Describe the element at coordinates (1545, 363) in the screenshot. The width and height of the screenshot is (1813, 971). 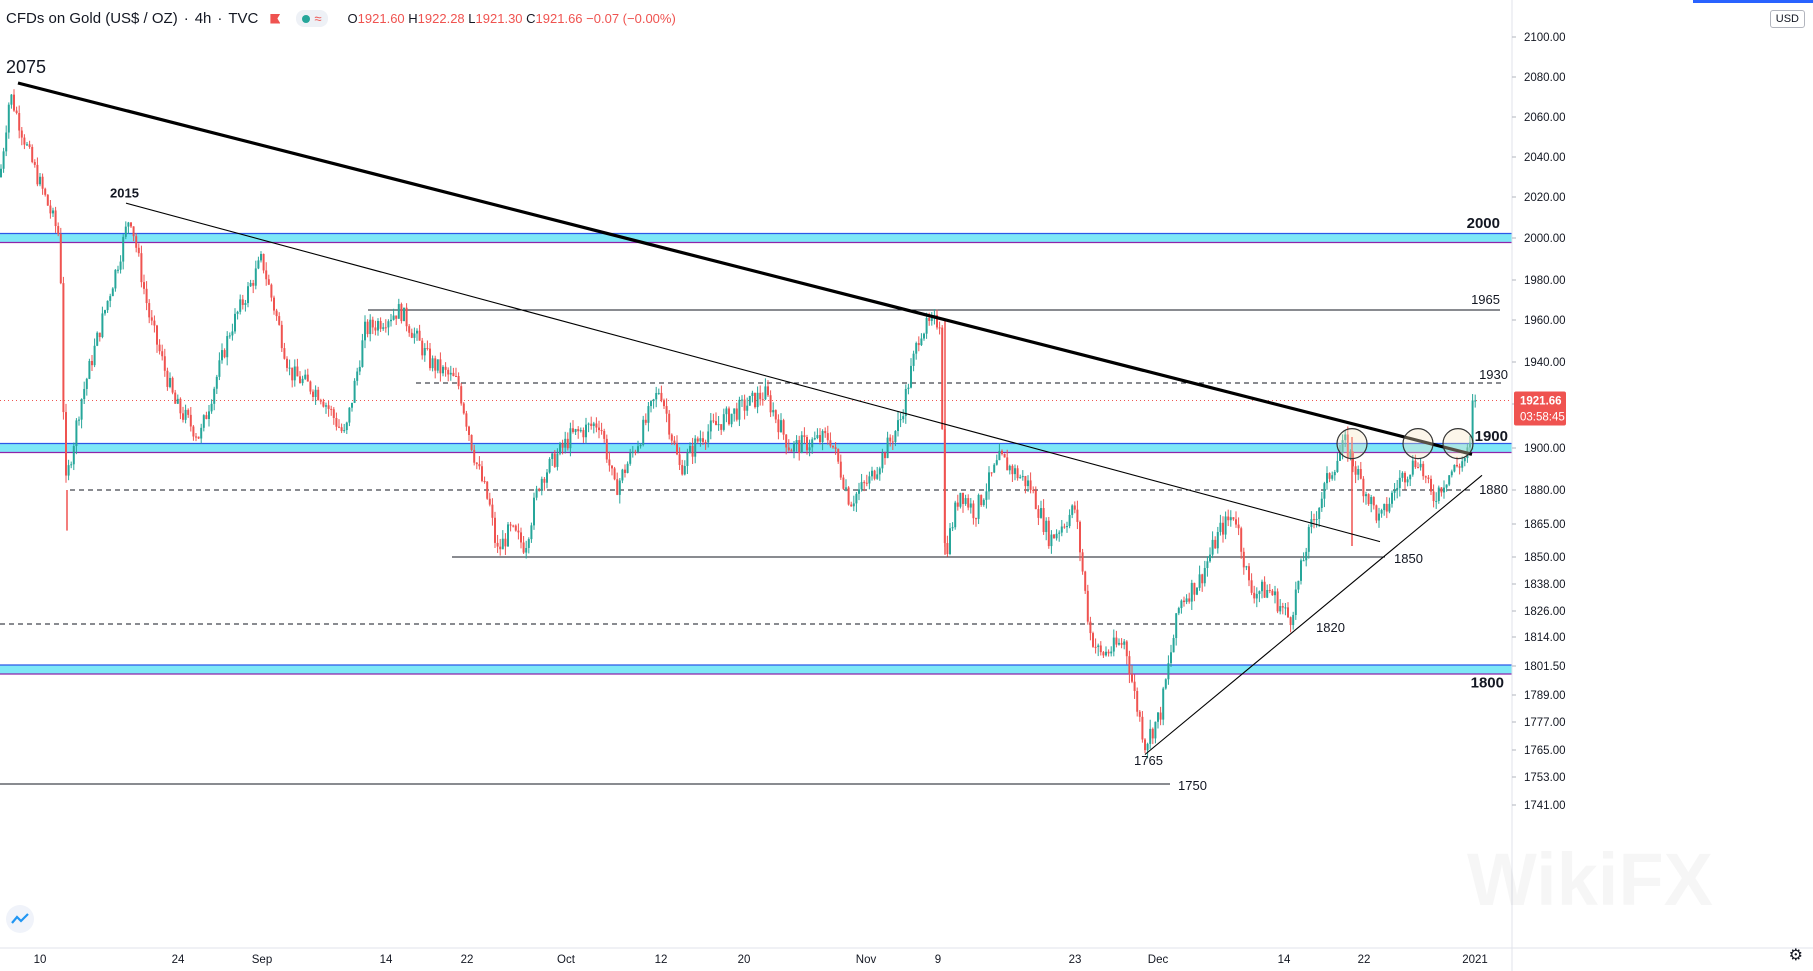
I see `price-tick-label: 1940.00` at that location.